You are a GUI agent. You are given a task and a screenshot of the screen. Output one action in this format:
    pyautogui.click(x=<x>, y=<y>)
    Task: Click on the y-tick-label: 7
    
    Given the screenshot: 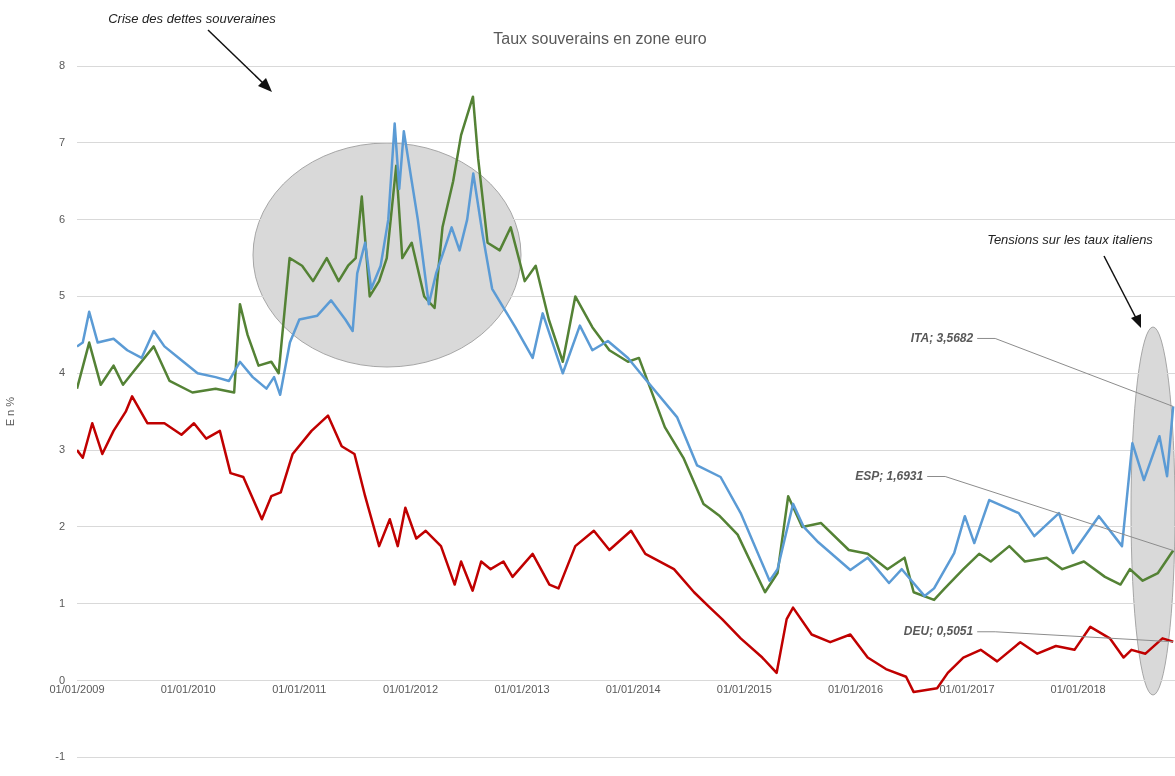 What is the action you would take?
    pyautogui.click(x=61, y=141)
    